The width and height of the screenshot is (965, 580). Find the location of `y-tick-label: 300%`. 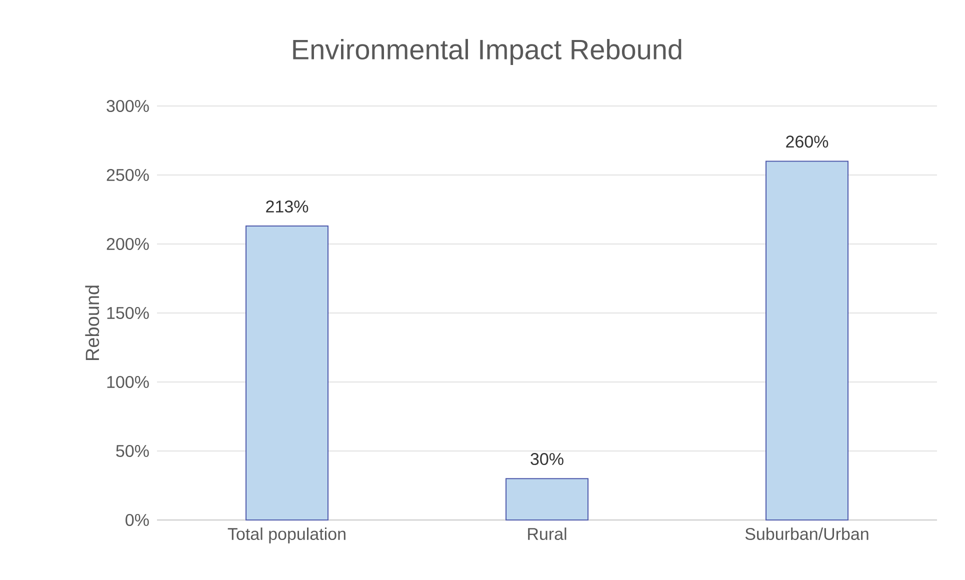

y-tick-label: 300% is located at coordinates (127, 106).